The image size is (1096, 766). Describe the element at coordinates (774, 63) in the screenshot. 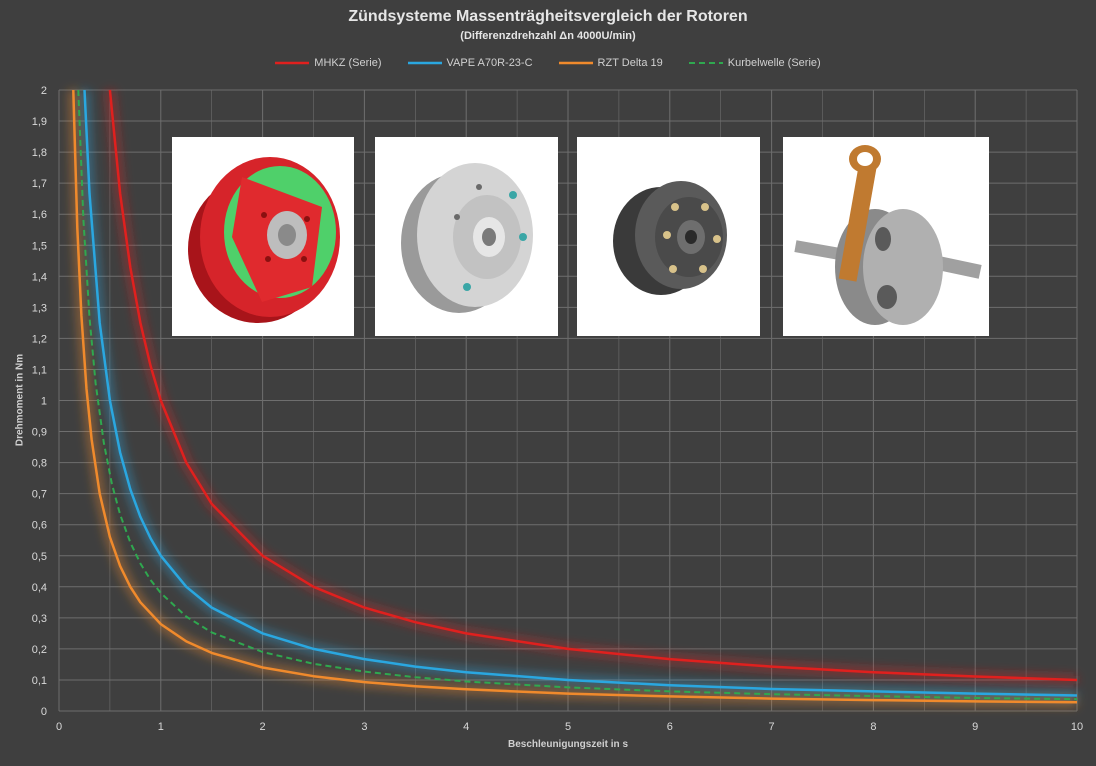

I see `legend-label-kurbelwelle: Kurbelwelle (Serie)` at that location.